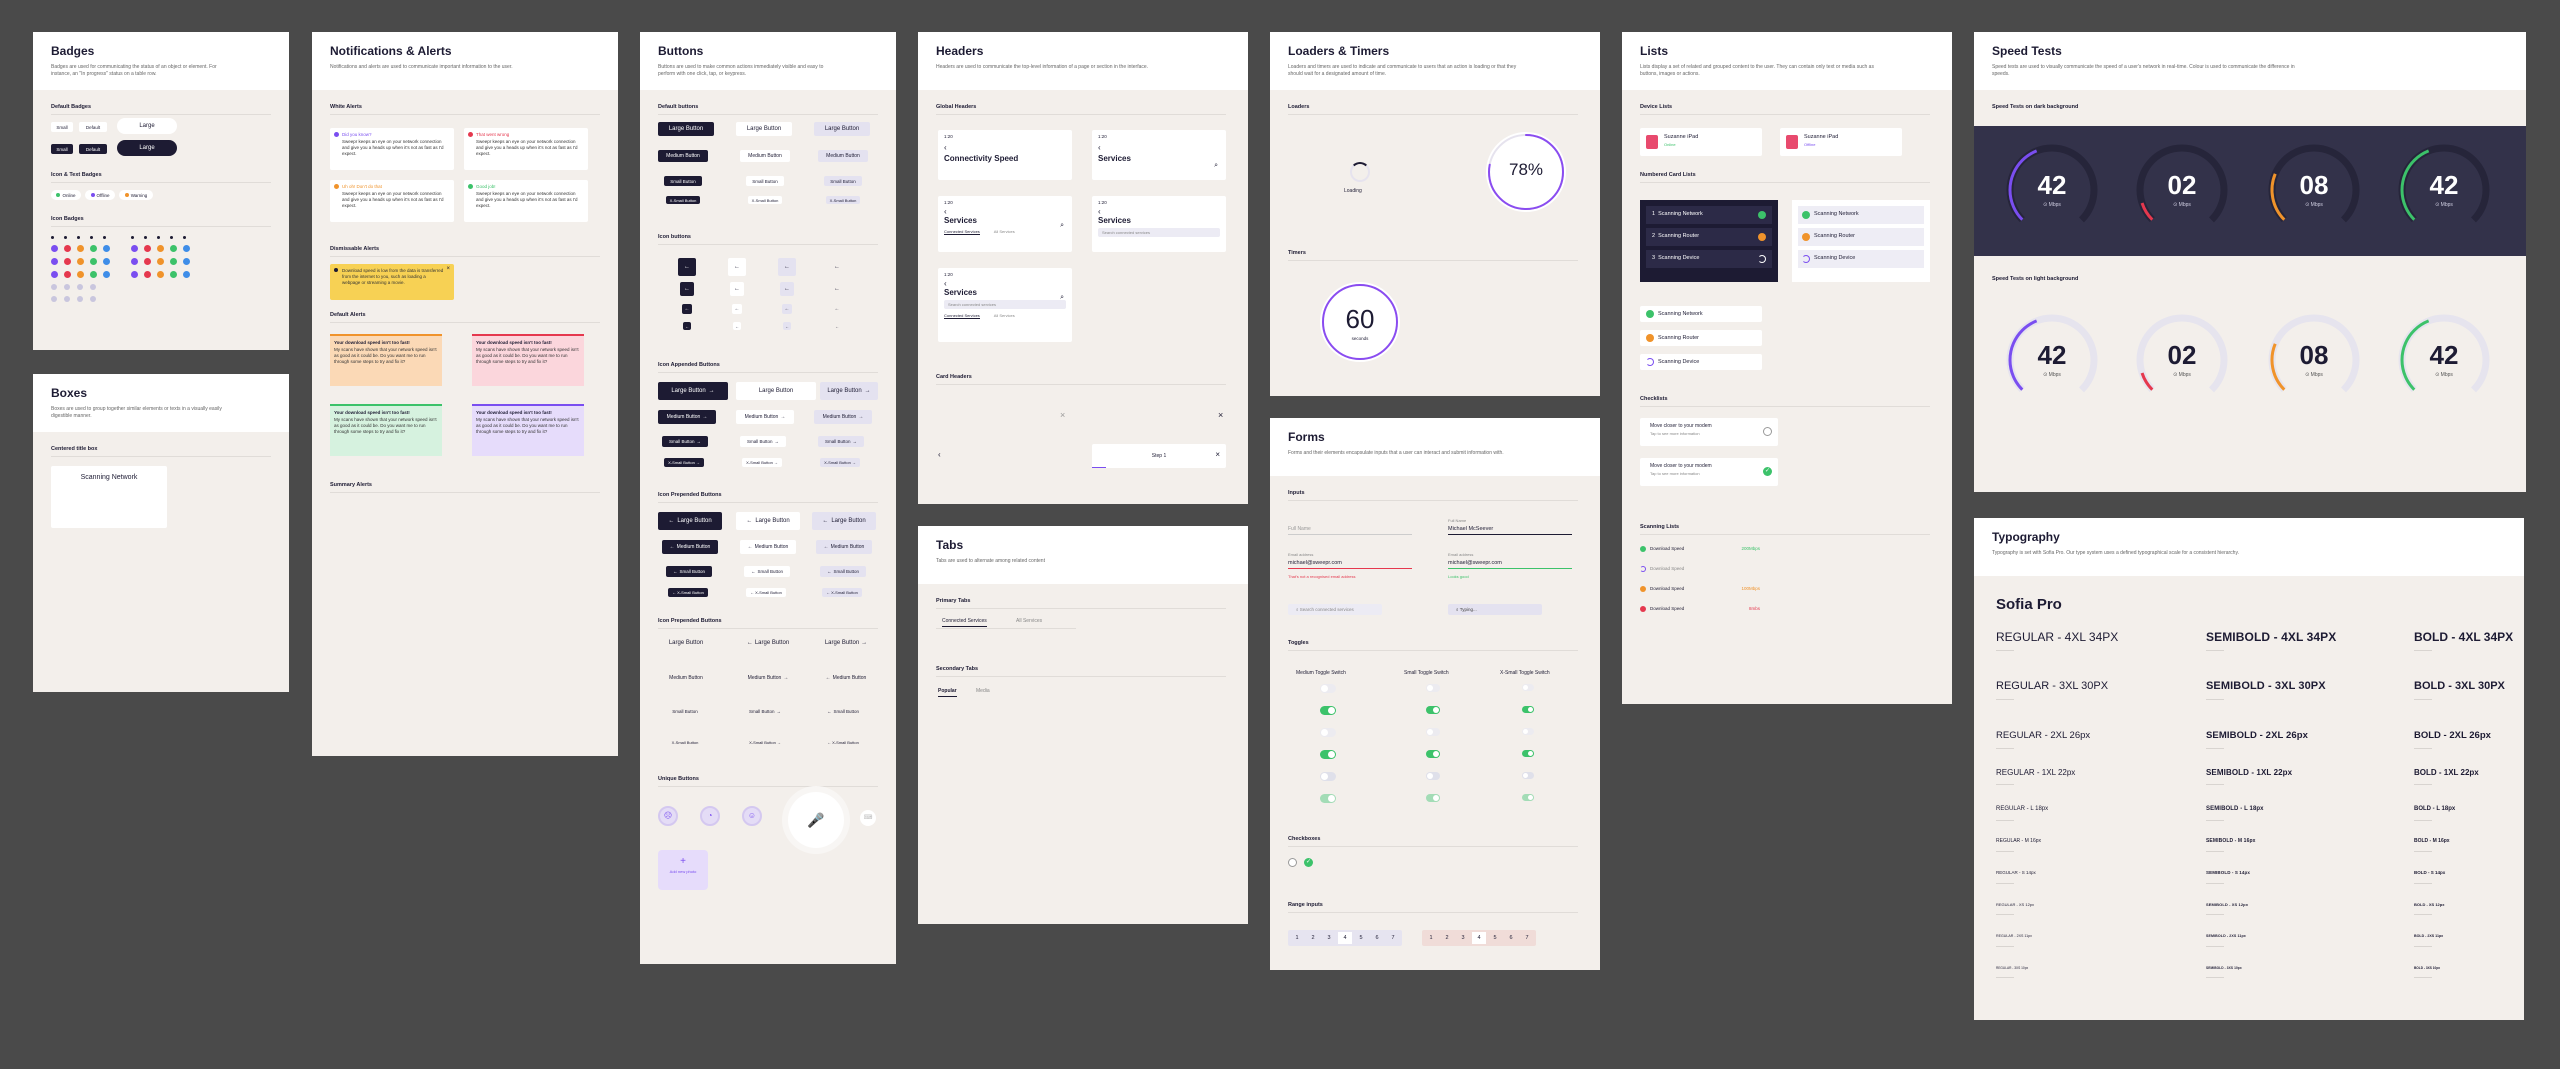 This screenshot has width=2560, height=1069. I want to click on xsmall-button-tint: X-Small Button, so click(843, 200).